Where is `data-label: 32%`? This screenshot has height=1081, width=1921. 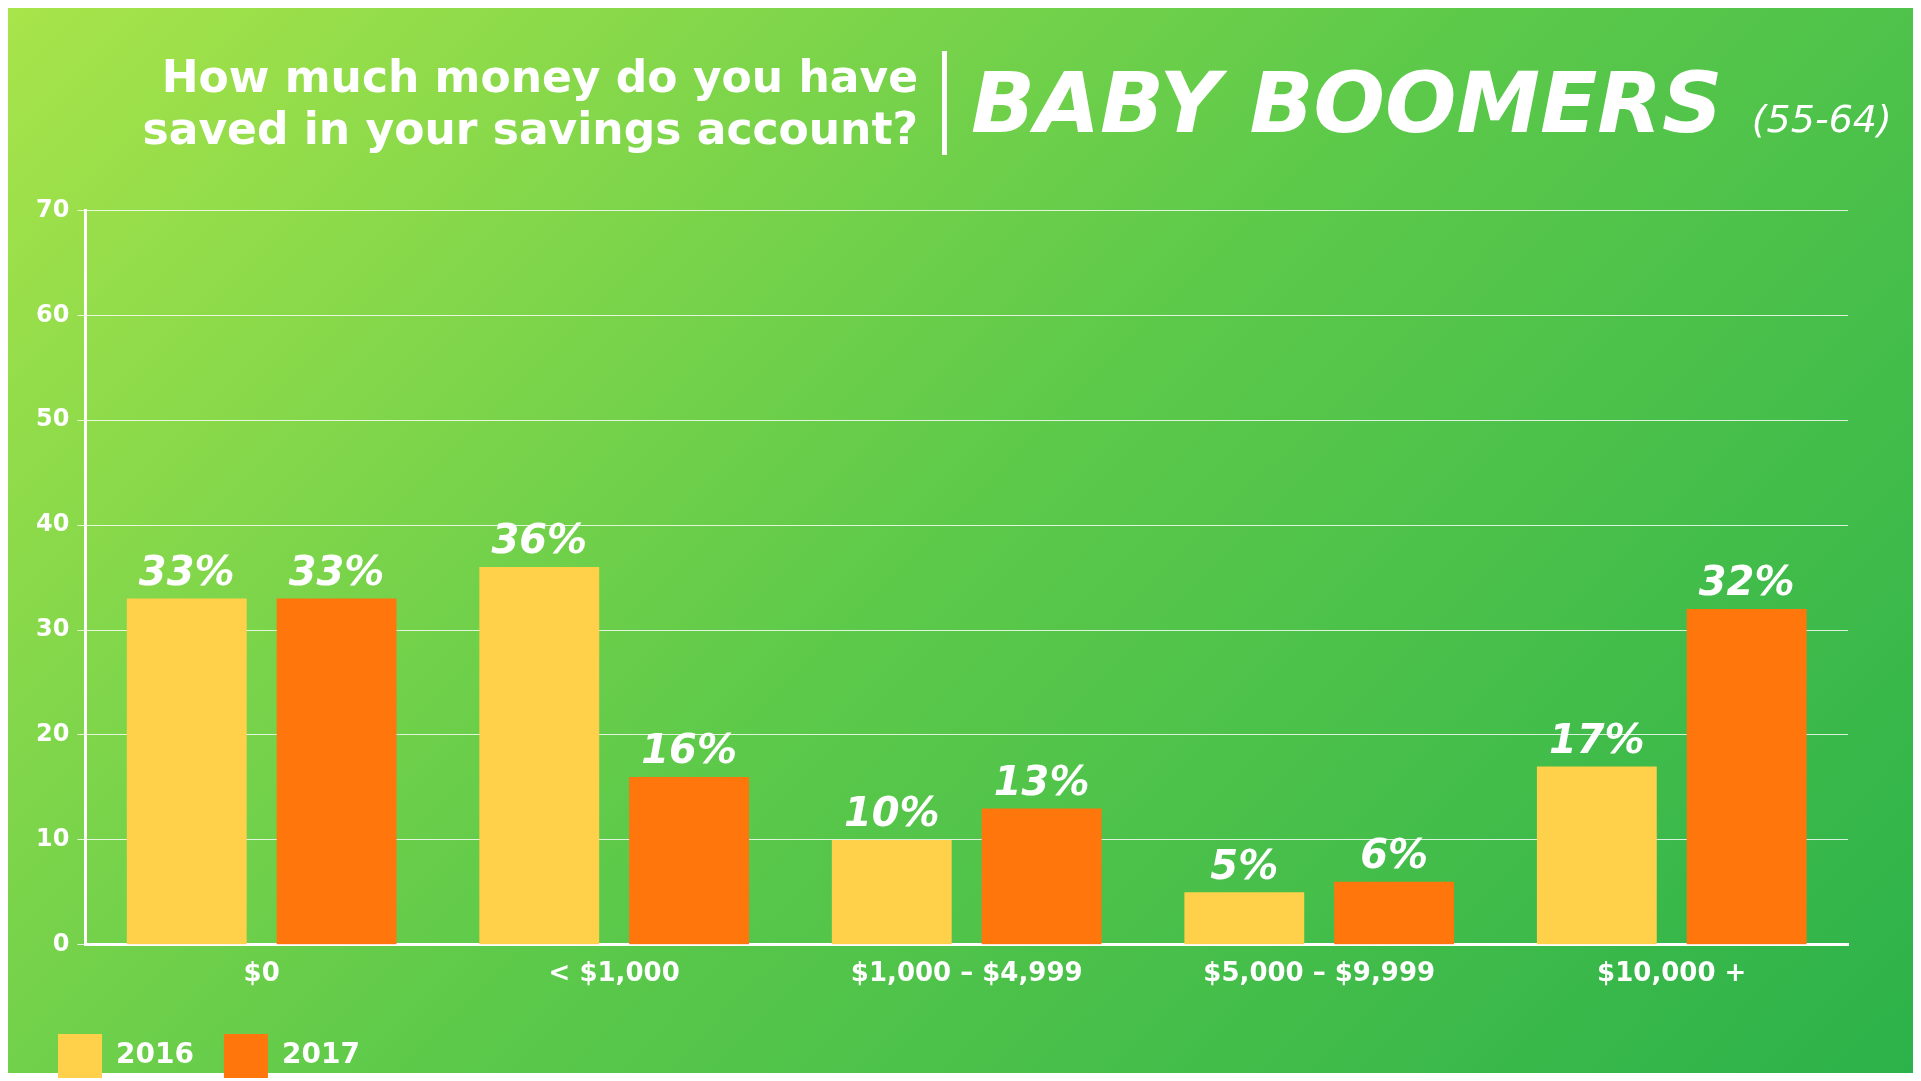
data-label: 32% is located at coordinates (1746, 581).